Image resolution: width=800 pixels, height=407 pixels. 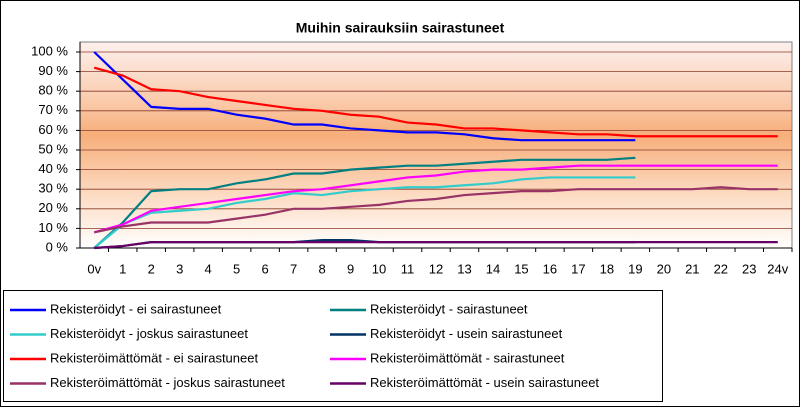 What do you see at coordinates (53, 168) in the screenshot?
I see `y-tick-label: 40 %` at bounding box center [53, 168].